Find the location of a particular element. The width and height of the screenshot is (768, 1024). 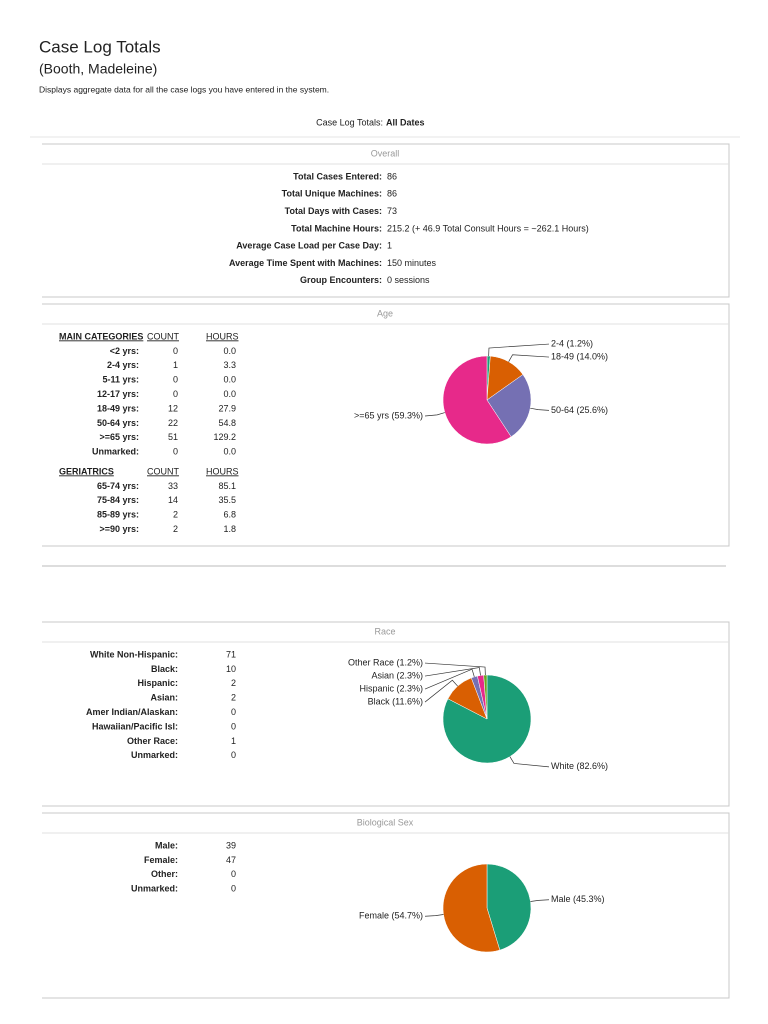

panel-title: Overall is located at coordinates (385, 153).